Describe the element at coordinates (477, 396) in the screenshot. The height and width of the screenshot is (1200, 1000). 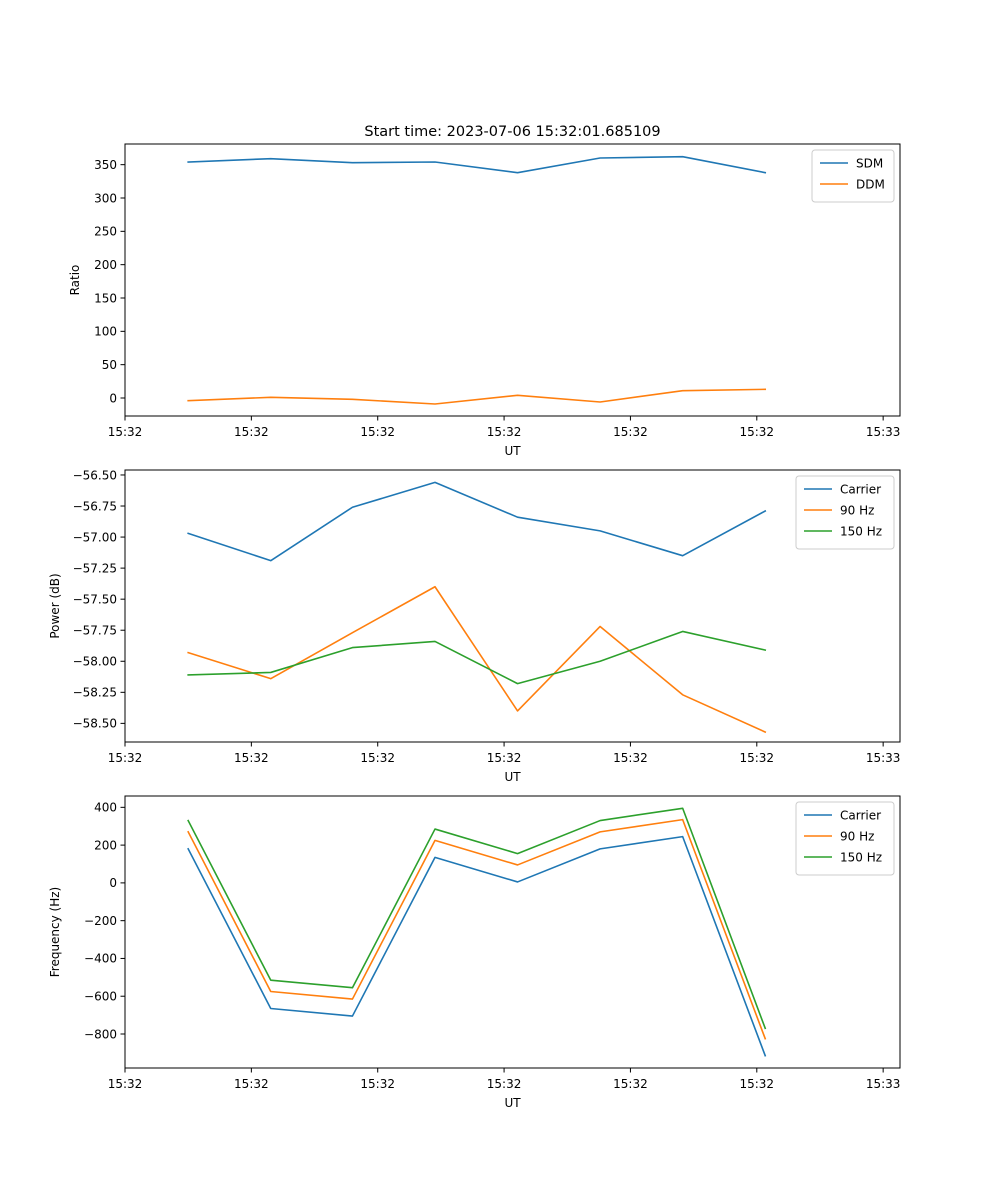
I see `chart-1-series-ddm` at that location.